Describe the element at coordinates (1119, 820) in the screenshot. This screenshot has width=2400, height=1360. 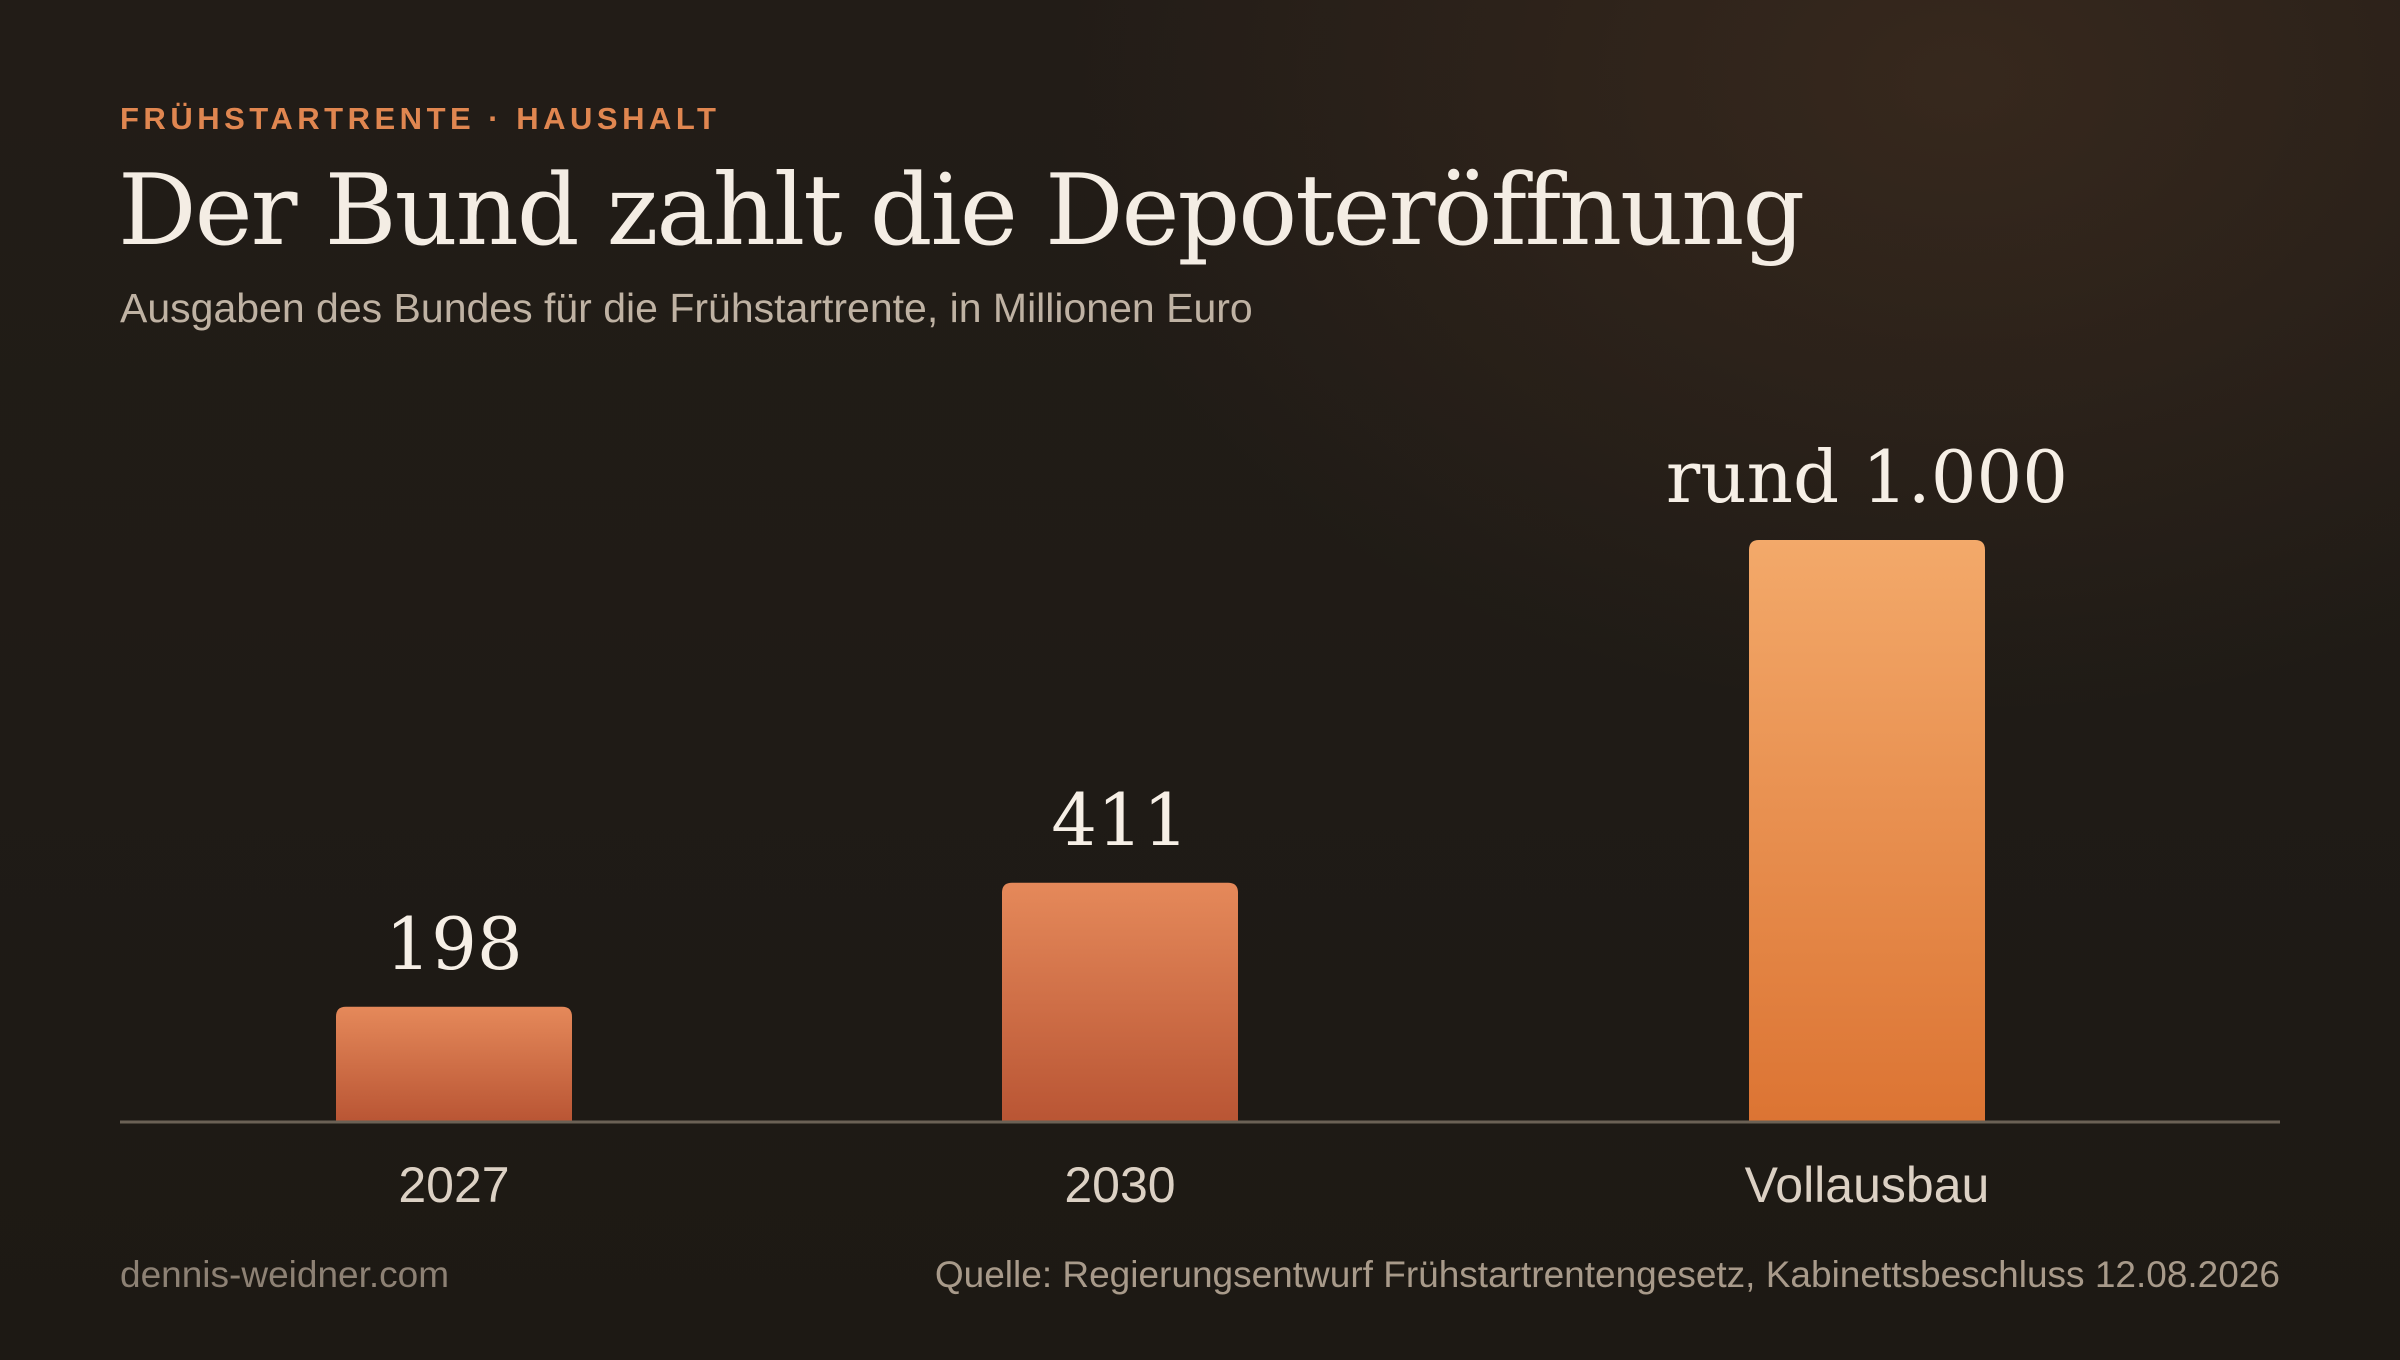
I see `value-label-2030: 411` at that location.